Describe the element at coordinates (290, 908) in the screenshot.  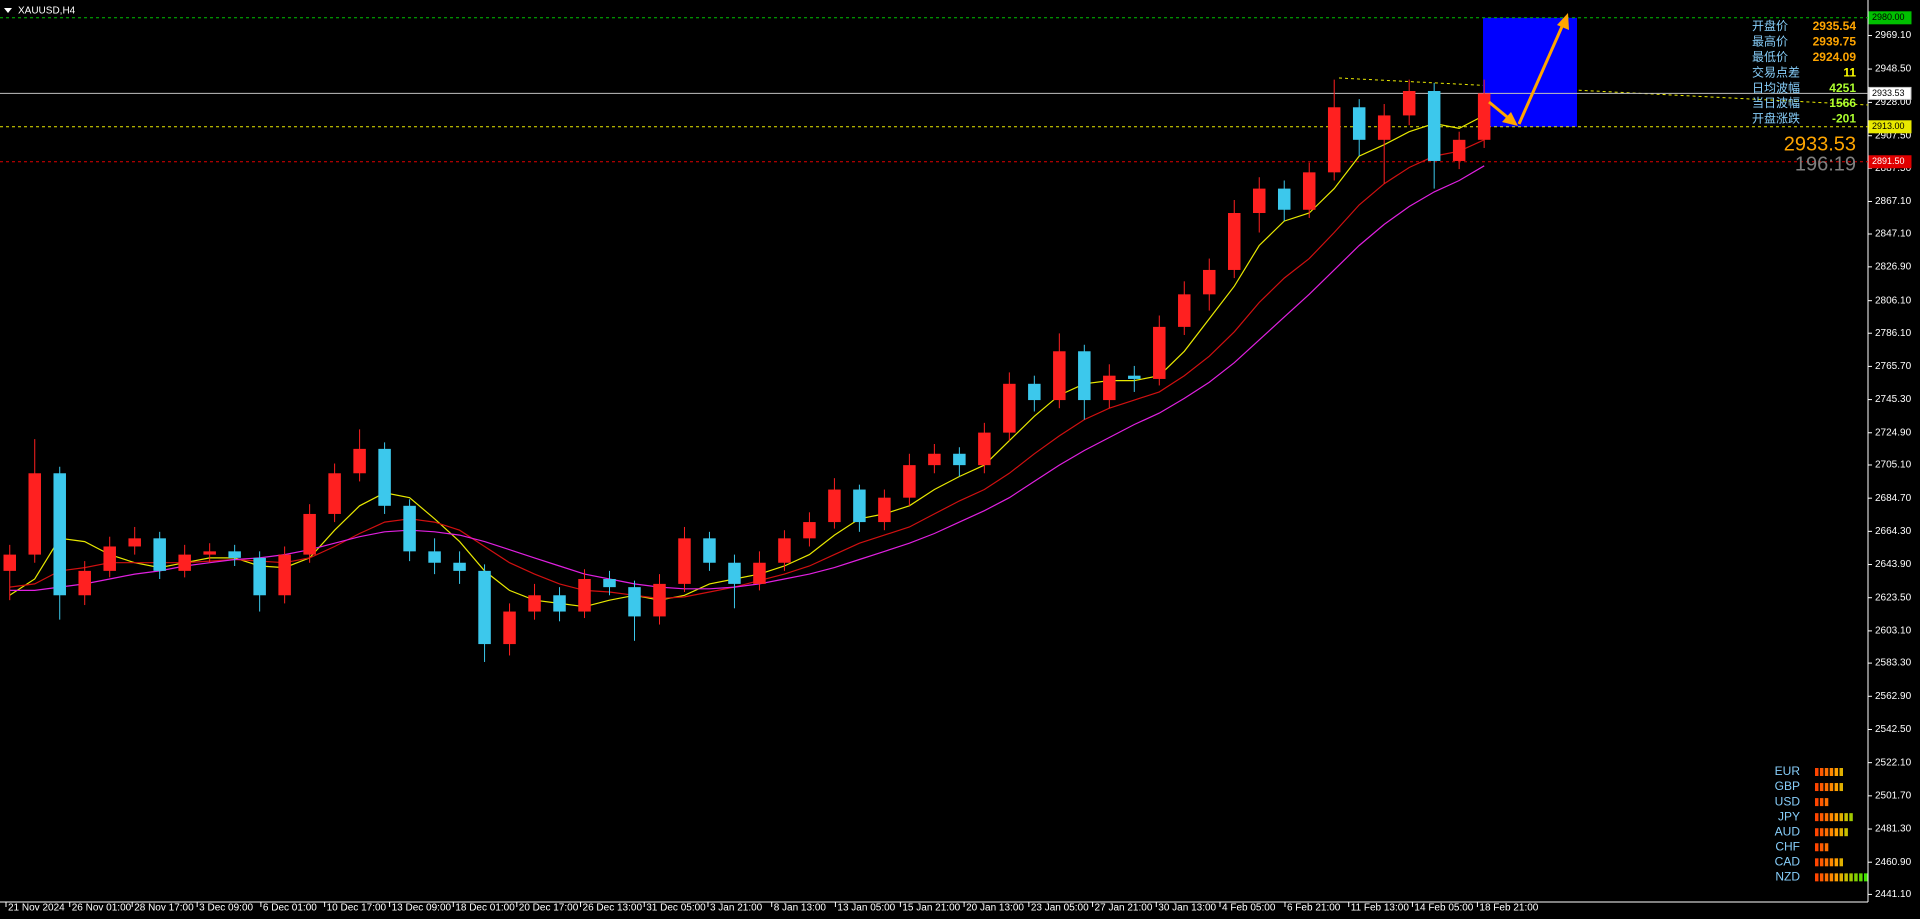
I see `x-tick-label: 6 Dec 01:00` at that location.